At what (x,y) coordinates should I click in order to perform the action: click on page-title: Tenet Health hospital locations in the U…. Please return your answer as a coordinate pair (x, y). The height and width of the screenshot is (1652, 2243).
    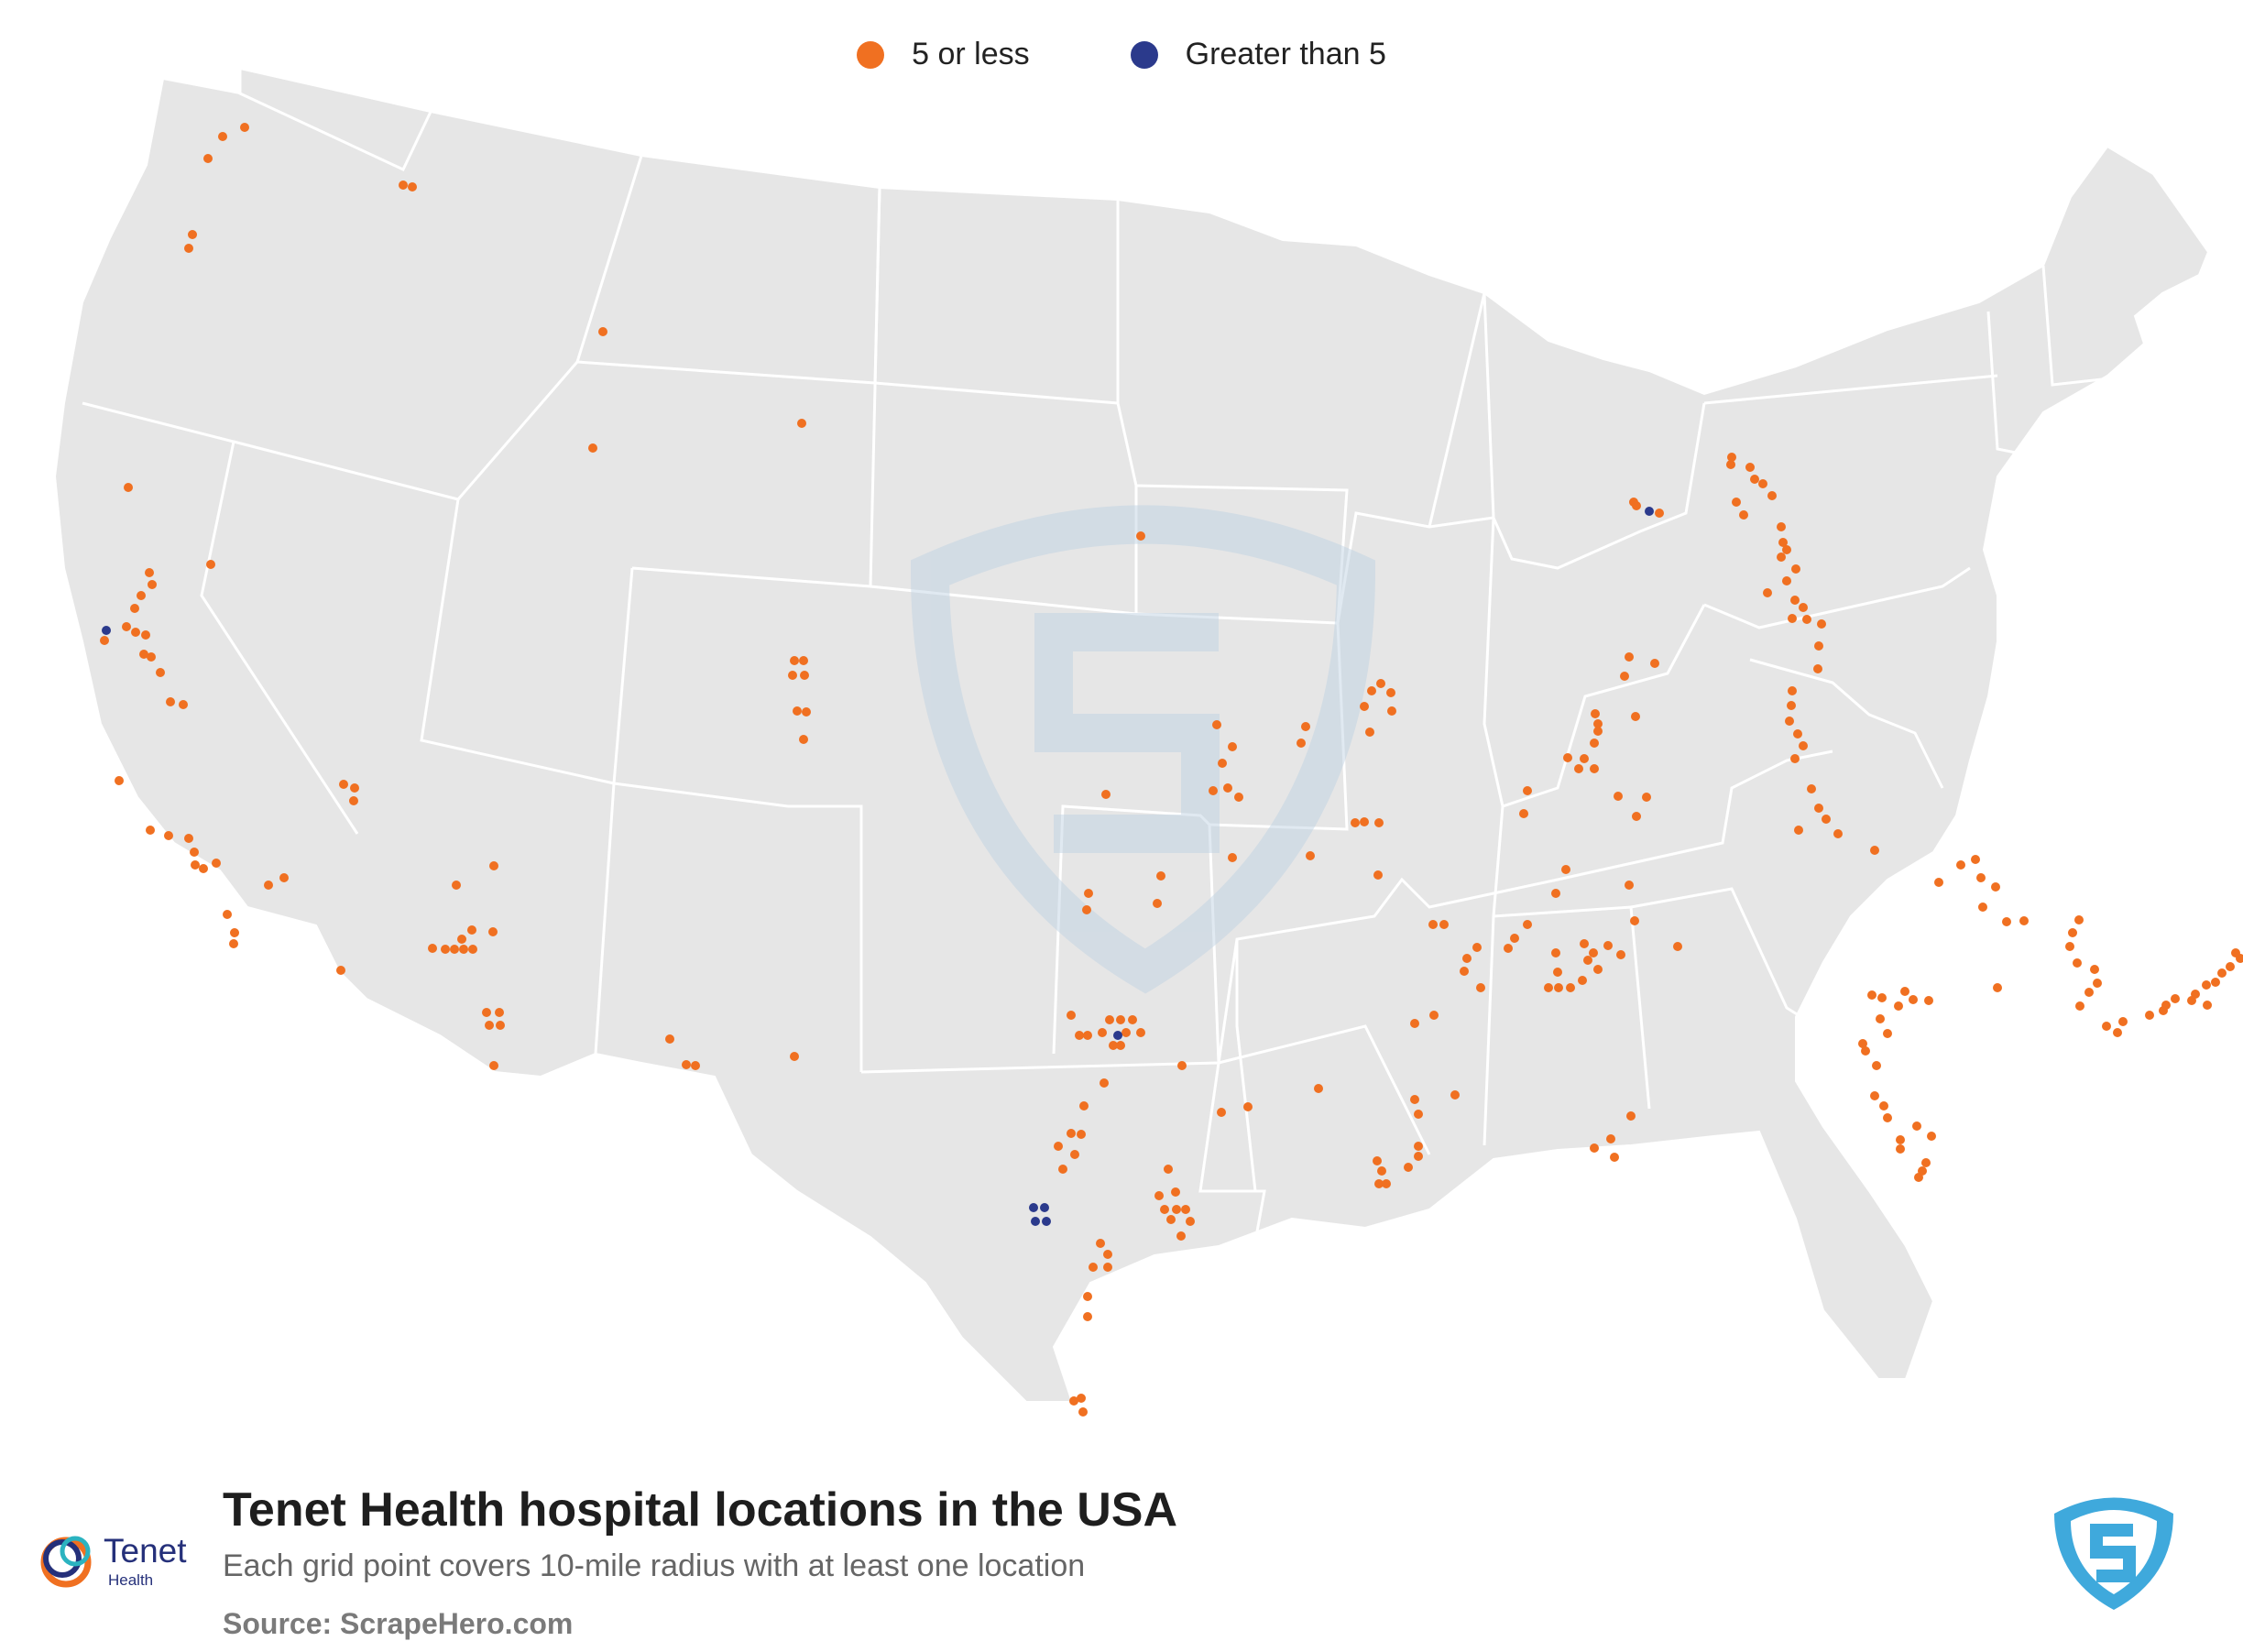
    Looking at the image, I should click on (700, 1510).